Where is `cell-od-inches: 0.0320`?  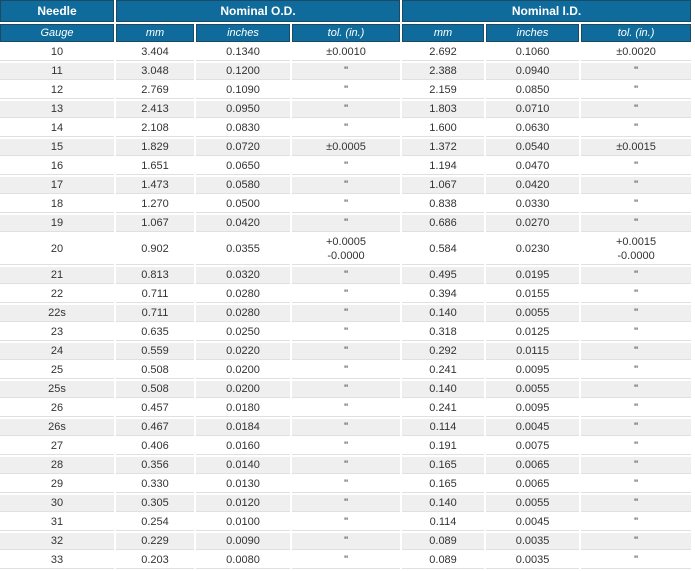 cell-od-inches: 0.0320 is located at coordinates (243, 275).